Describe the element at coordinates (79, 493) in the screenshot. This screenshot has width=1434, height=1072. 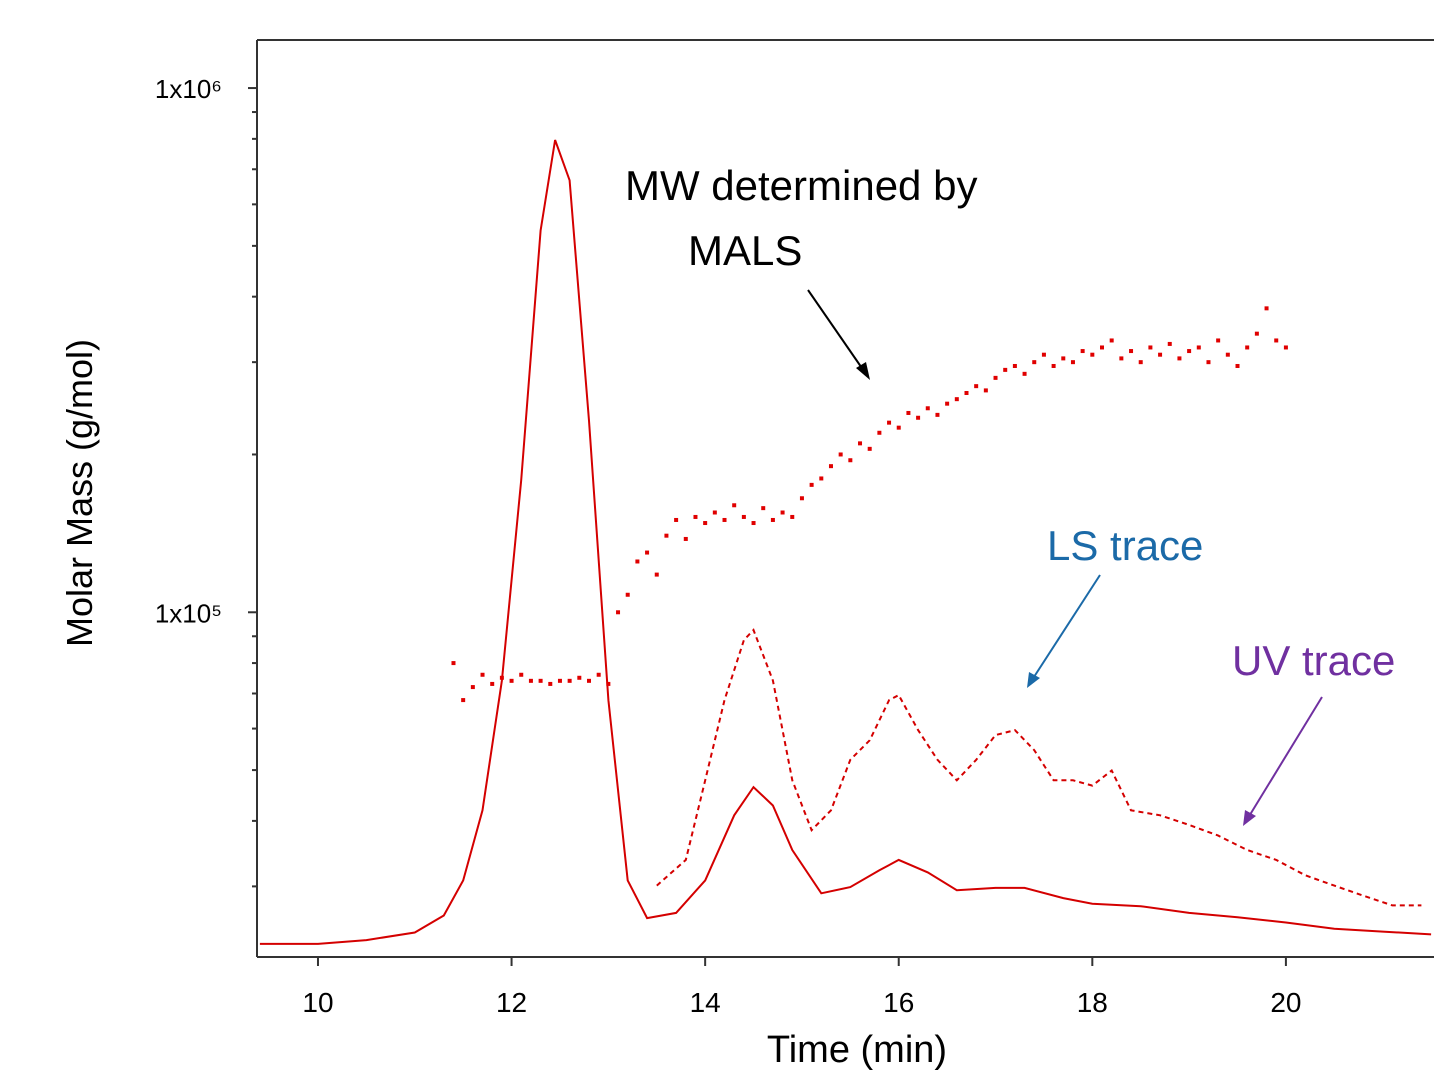
I see `y-axis-label: Molar Mass (g/mol)` at that location.